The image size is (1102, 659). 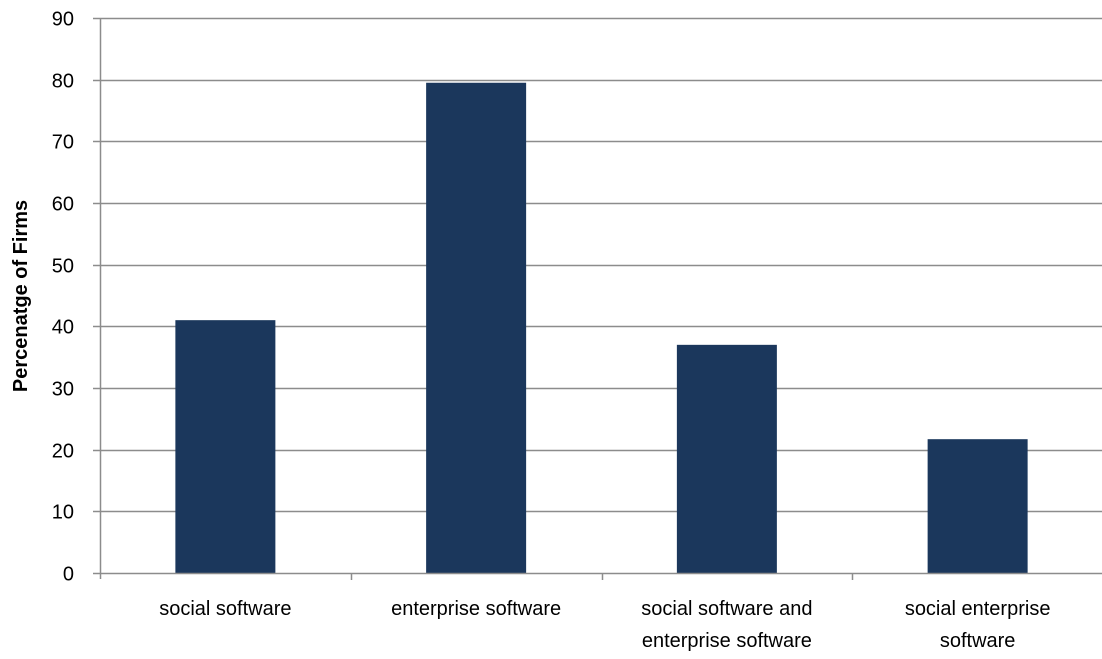 I want to click on y-tick-label: 20, so click(x=63, y=452).